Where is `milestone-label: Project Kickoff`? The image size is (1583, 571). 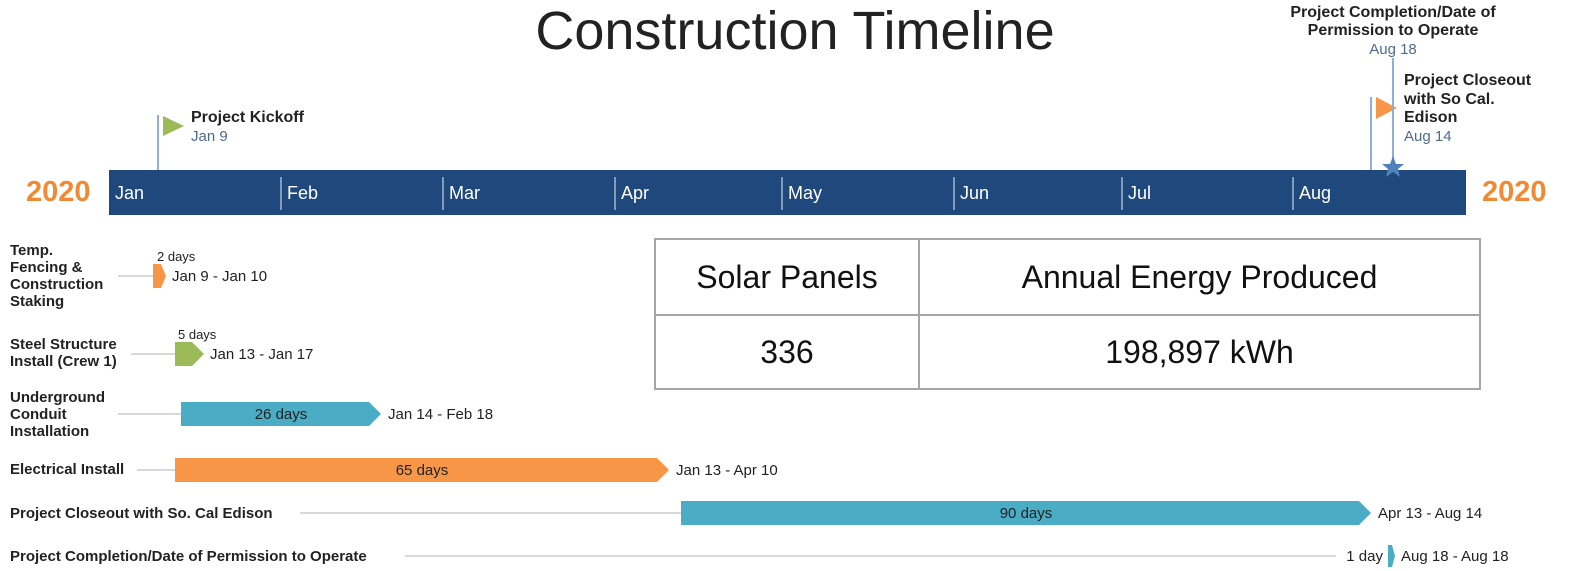 milestone-label: Project Kickoff is located at coordinates (247, 117).